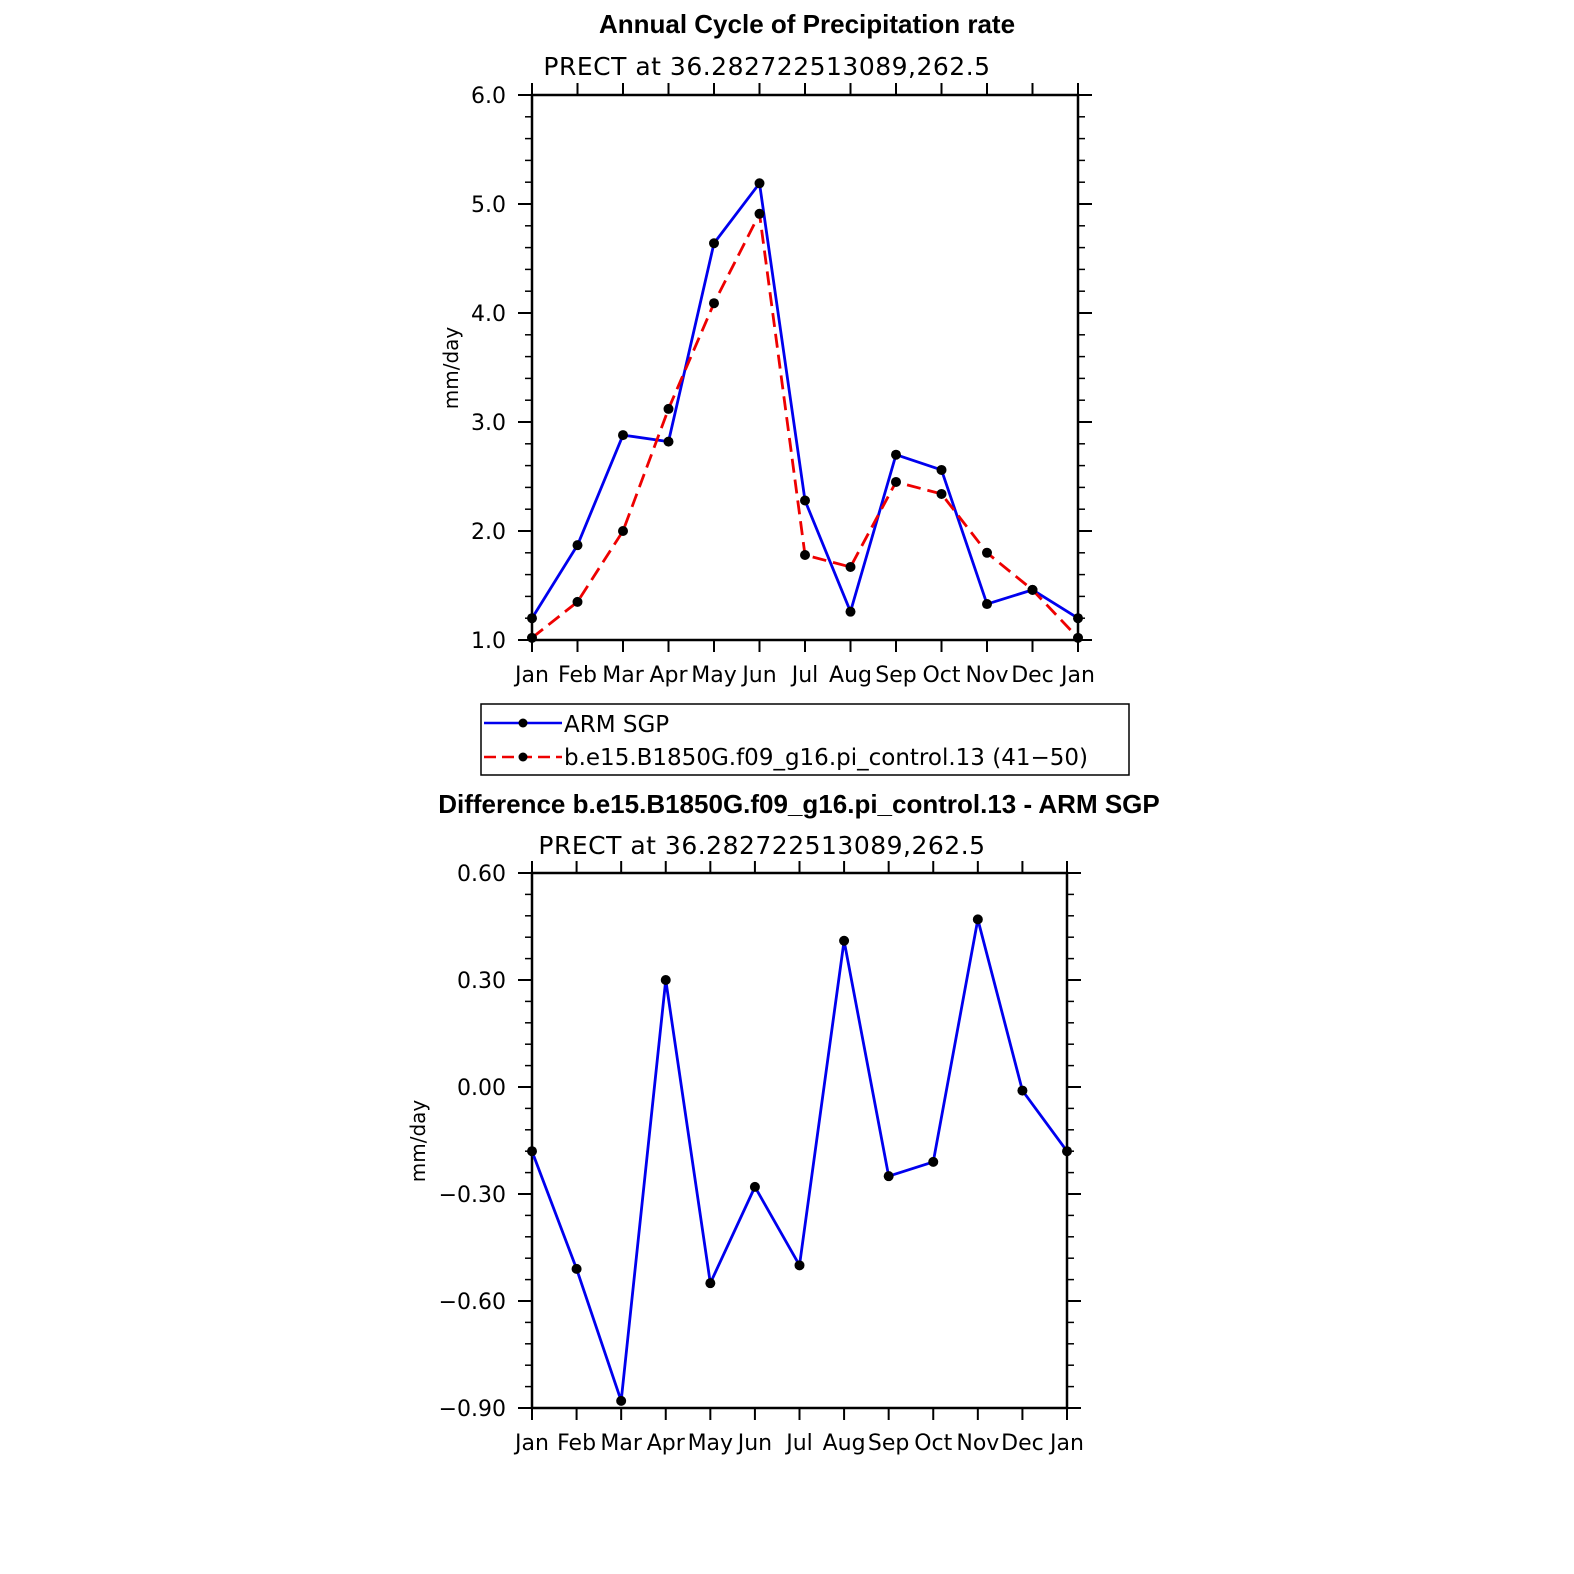 This screenshot has height=1574, width=1574. I want to click on annual-cycle-subtitle: PRECT at 36.282722513089,262.5, so click(766, 66).